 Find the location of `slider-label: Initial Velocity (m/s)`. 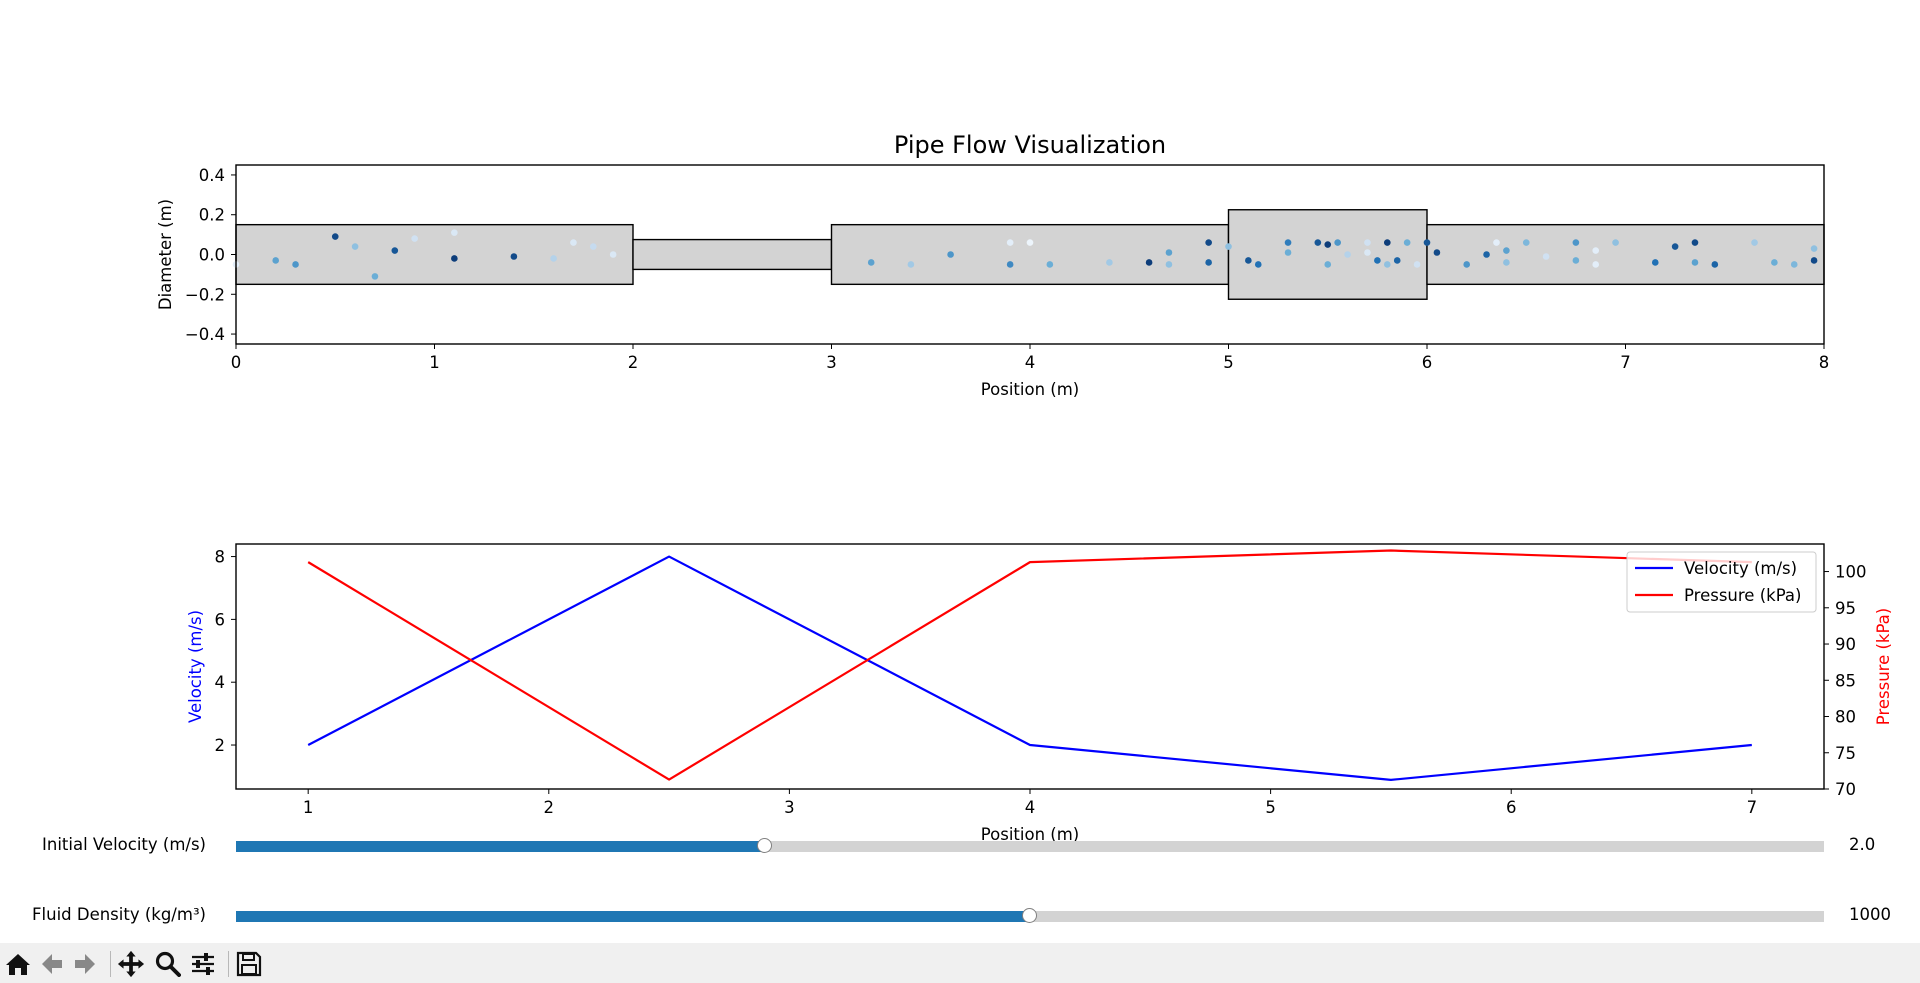

slider-label: Initial Velocity (m/s) is located at coordinates (124, 844).